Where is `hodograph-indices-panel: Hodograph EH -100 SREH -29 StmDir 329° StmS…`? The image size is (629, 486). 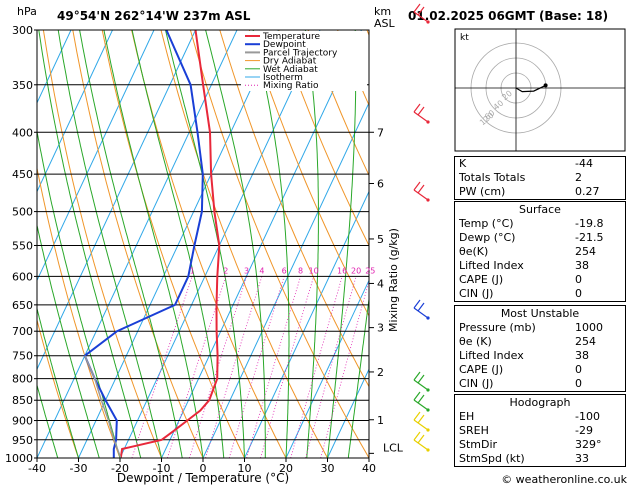 hodograph-indices-panel: Hodograph EH -100 SREH -29 StmDir 329° StmS… is located at coordinates (540, 430).